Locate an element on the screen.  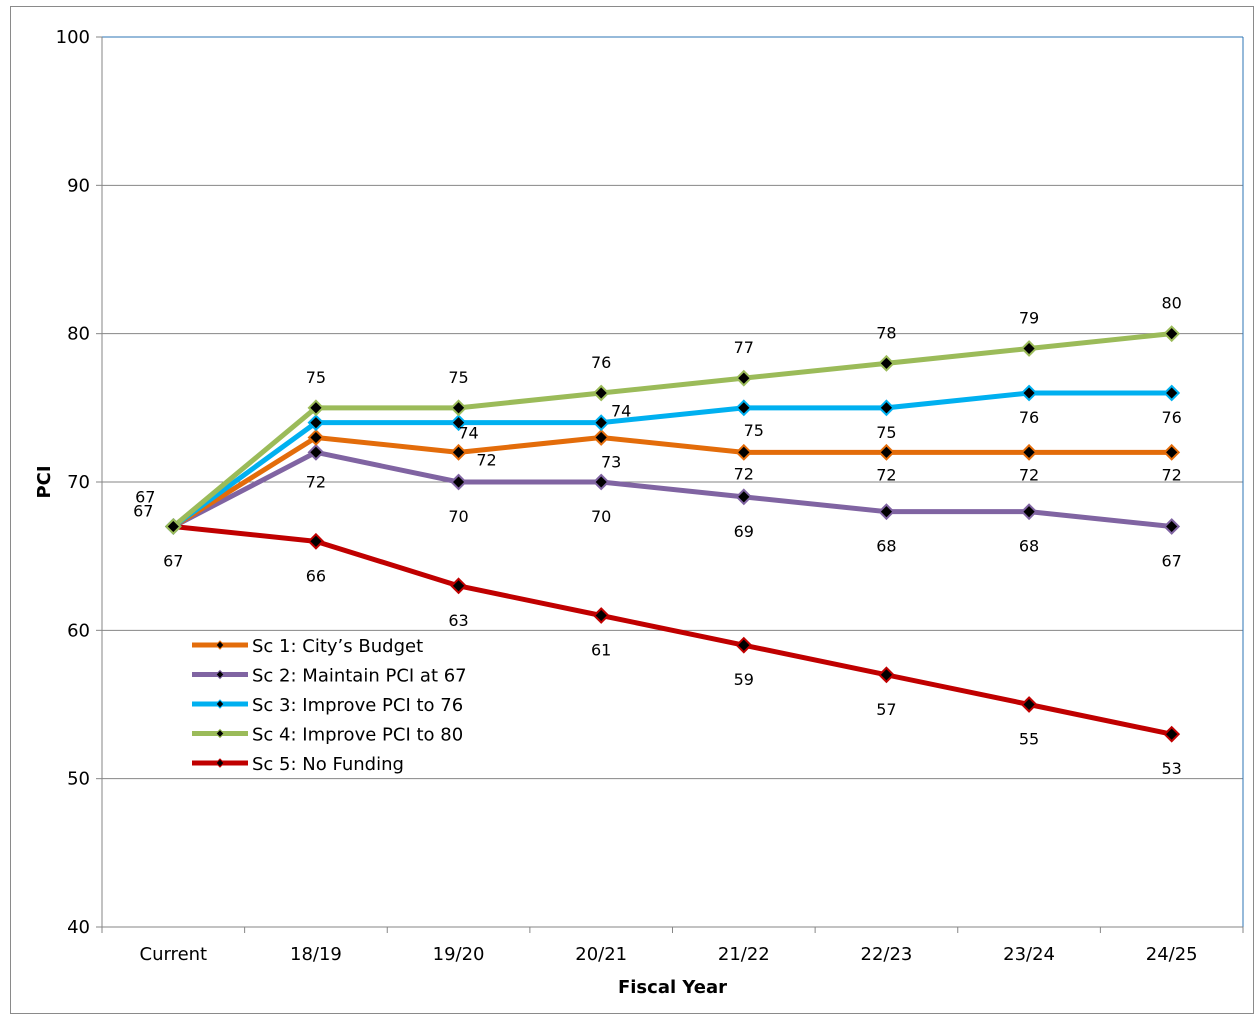
data-label: 61 is located at coordinates (601, 650).